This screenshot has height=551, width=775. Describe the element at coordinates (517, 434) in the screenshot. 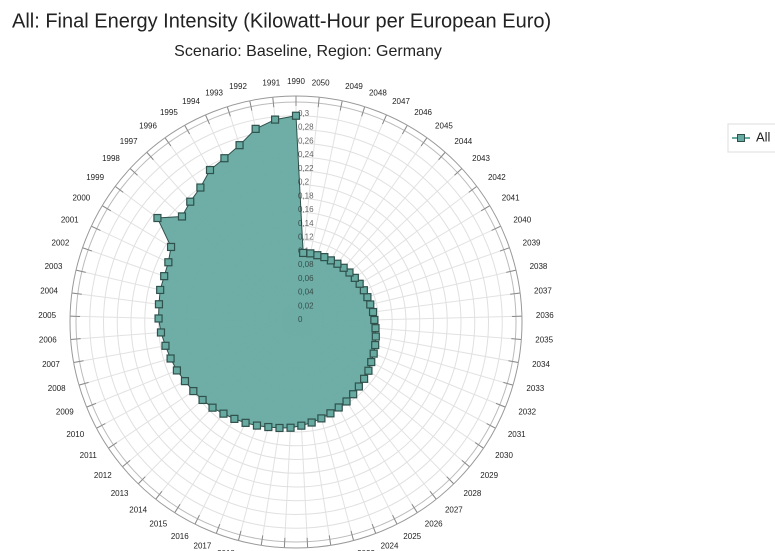

I see `category-label: 2031` at that location.